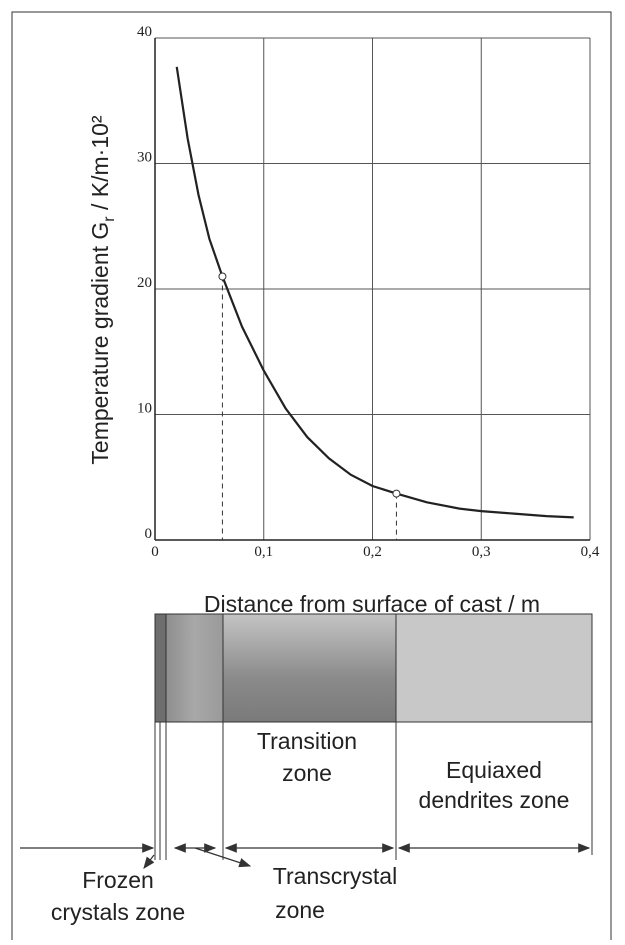 The width and height of the screenshot is (625, 945). What do you see at coordinates (100, 343) in the screenshot?
I see `y-label-main: Temperature gradient G` at bounding box center [100, 343].